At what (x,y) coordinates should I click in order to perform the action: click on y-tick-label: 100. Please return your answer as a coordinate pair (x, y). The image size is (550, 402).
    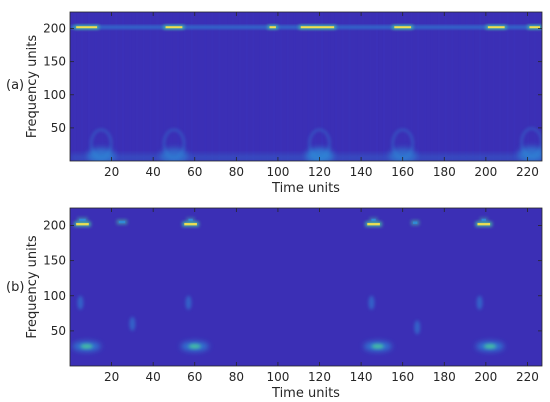
    Looking at the image, I should click on (54, 296).